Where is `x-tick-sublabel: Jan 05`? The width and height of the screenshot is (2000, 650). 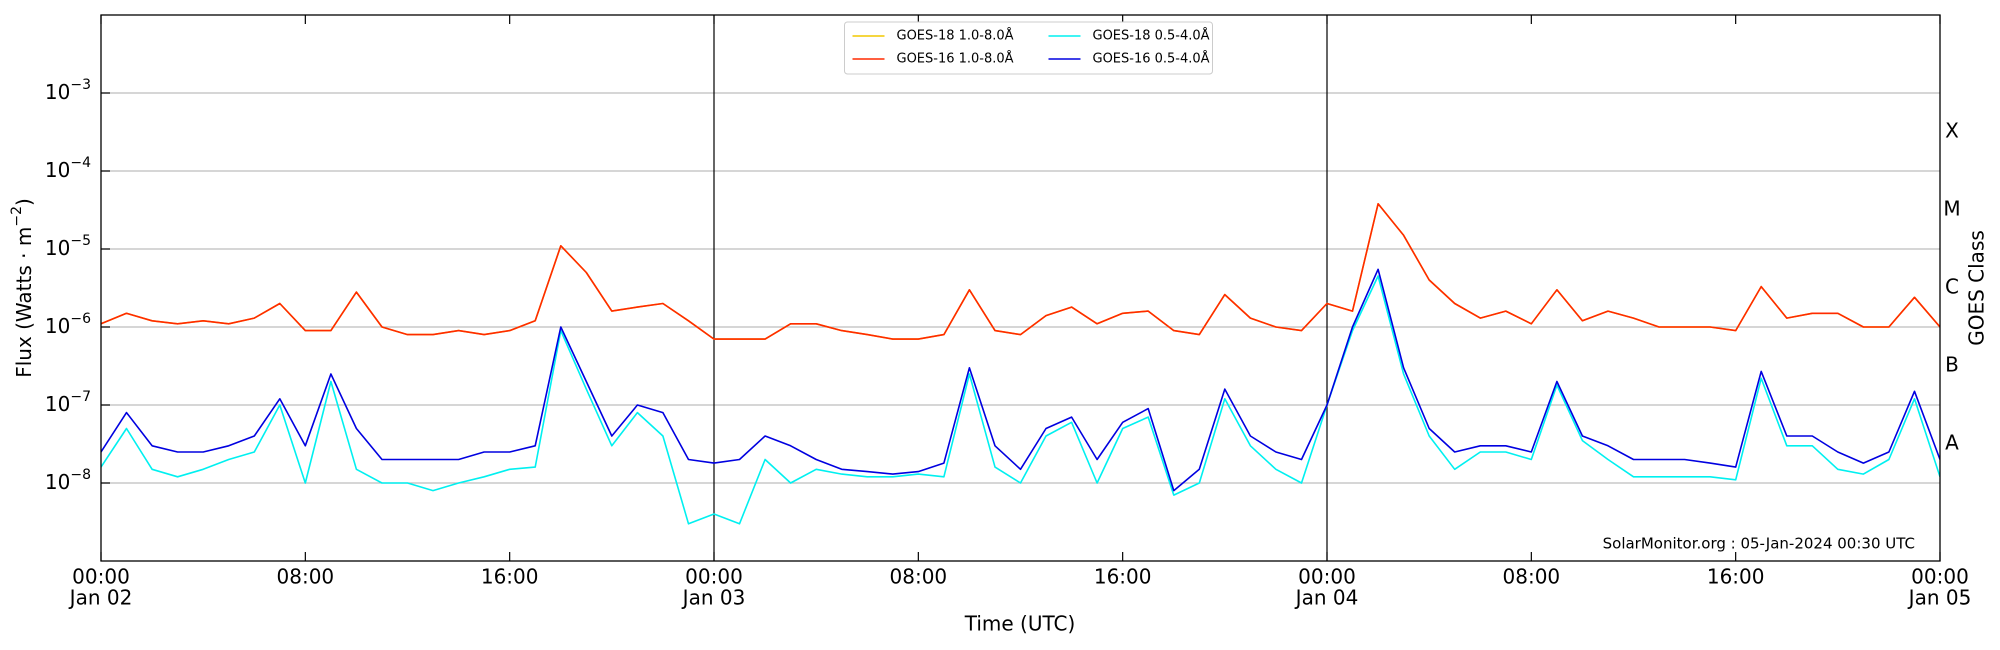 x-tick-sublabel: Jan 05 is located at coordinates (1939, 598).